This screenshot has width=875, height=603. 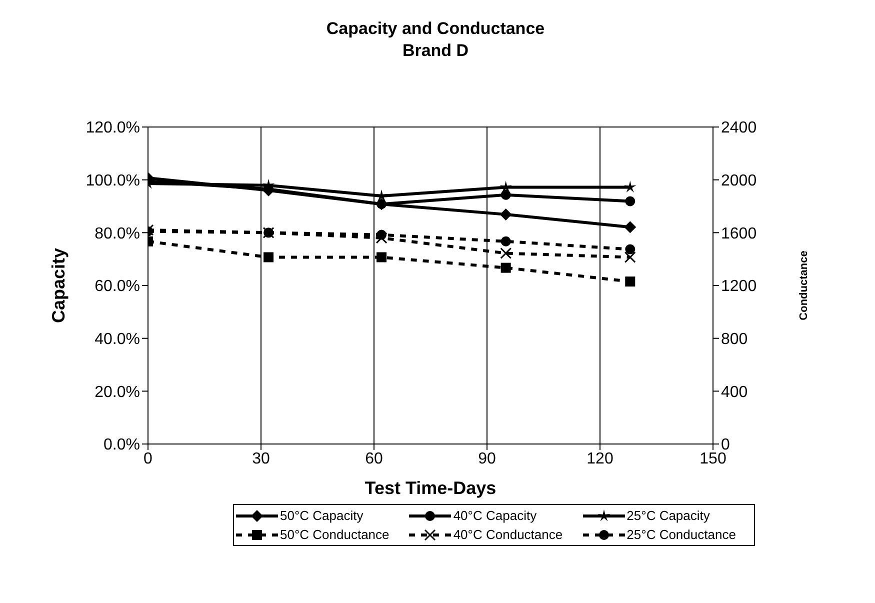 What do you see at coordinates (148, 459) in the screenshot?
I see `x-tick-label: 0` at bounding box center [148, 459].